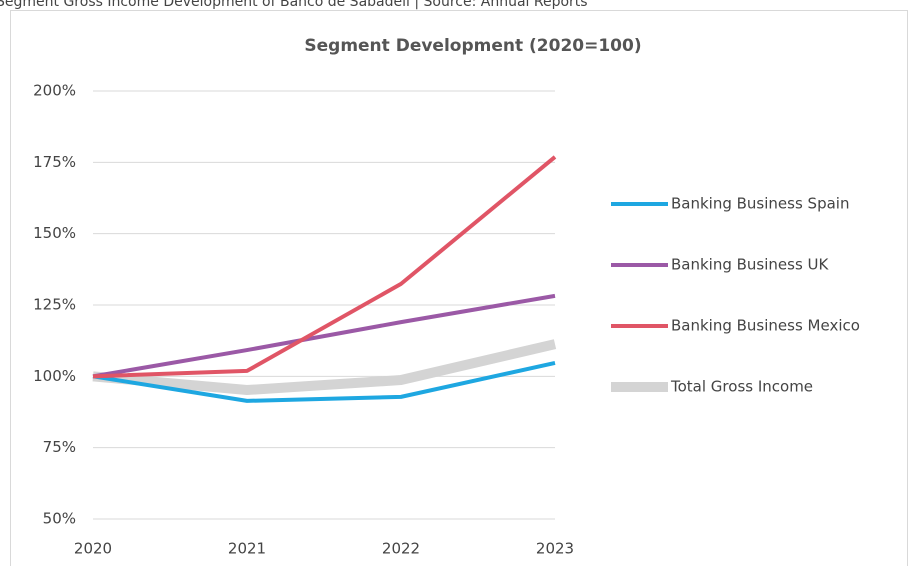 The image size is (909, 570). I want to click on legend-label: Total Gross Income, so click(741, 387).